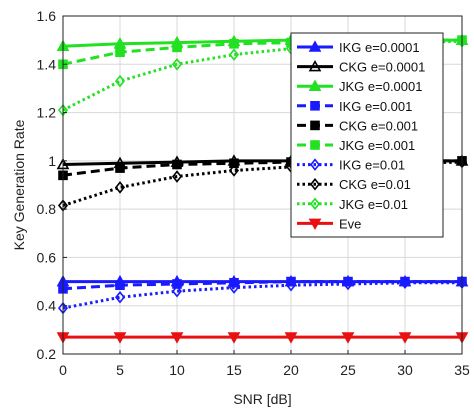  Describe the element at coordinates (47, 306) in the screenshot. I see `y-tick-label: 0.4` at that location.